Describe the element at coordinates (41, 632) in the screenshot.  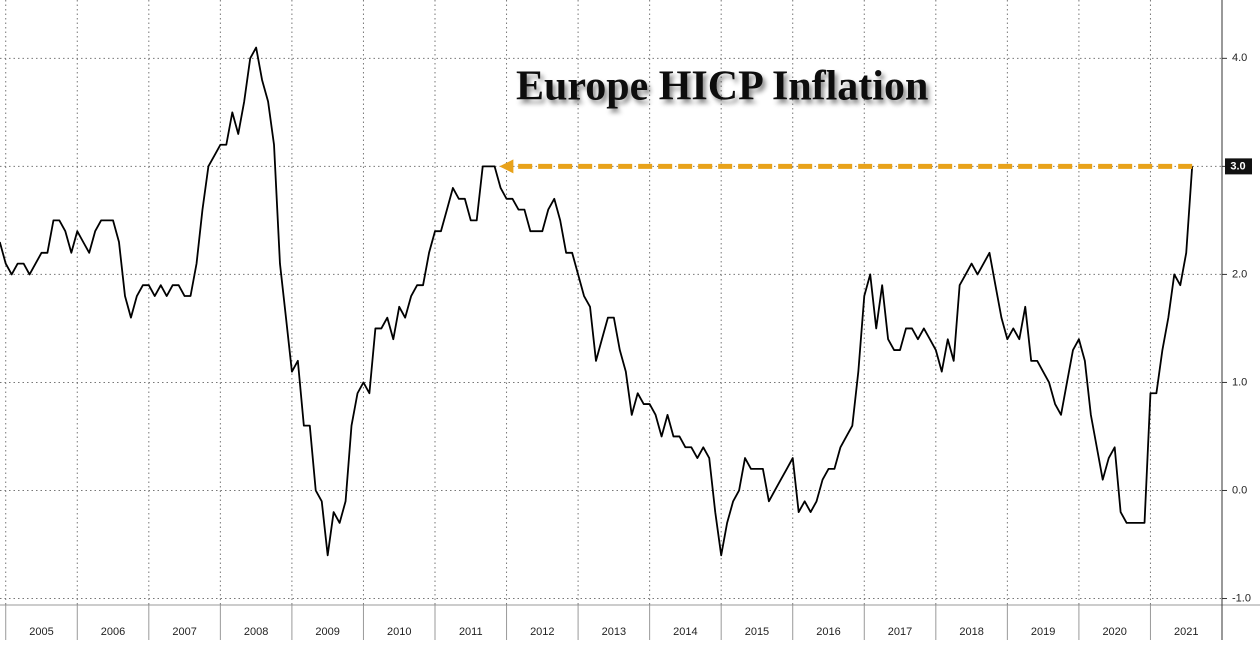
I see `x-tick-label: 2005` at that location.